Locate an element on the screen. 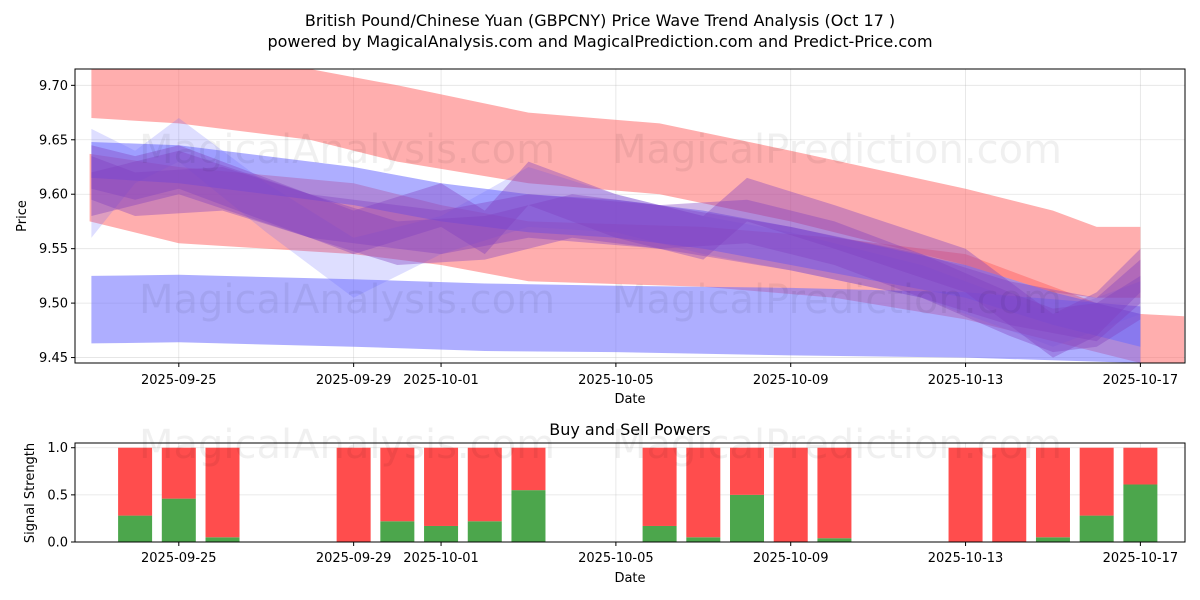 This screenshot has width=1200, height=600. watermark-prediction-bottom: MagicalPrediction.com is located at coordinates (837, 445).